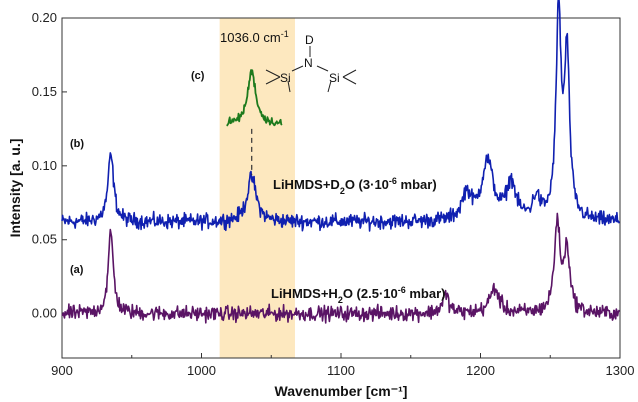 The image size is (638, 402). I want to click on atom-nitrogen: N, so click(308, 63).